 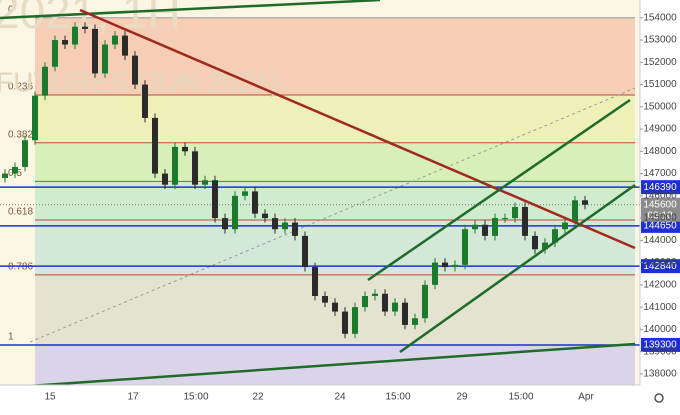 What do you see at coordinates (660, 40) in the screenshot?
I see `y-tick-label: 153000` at bounding box center [660, 40].